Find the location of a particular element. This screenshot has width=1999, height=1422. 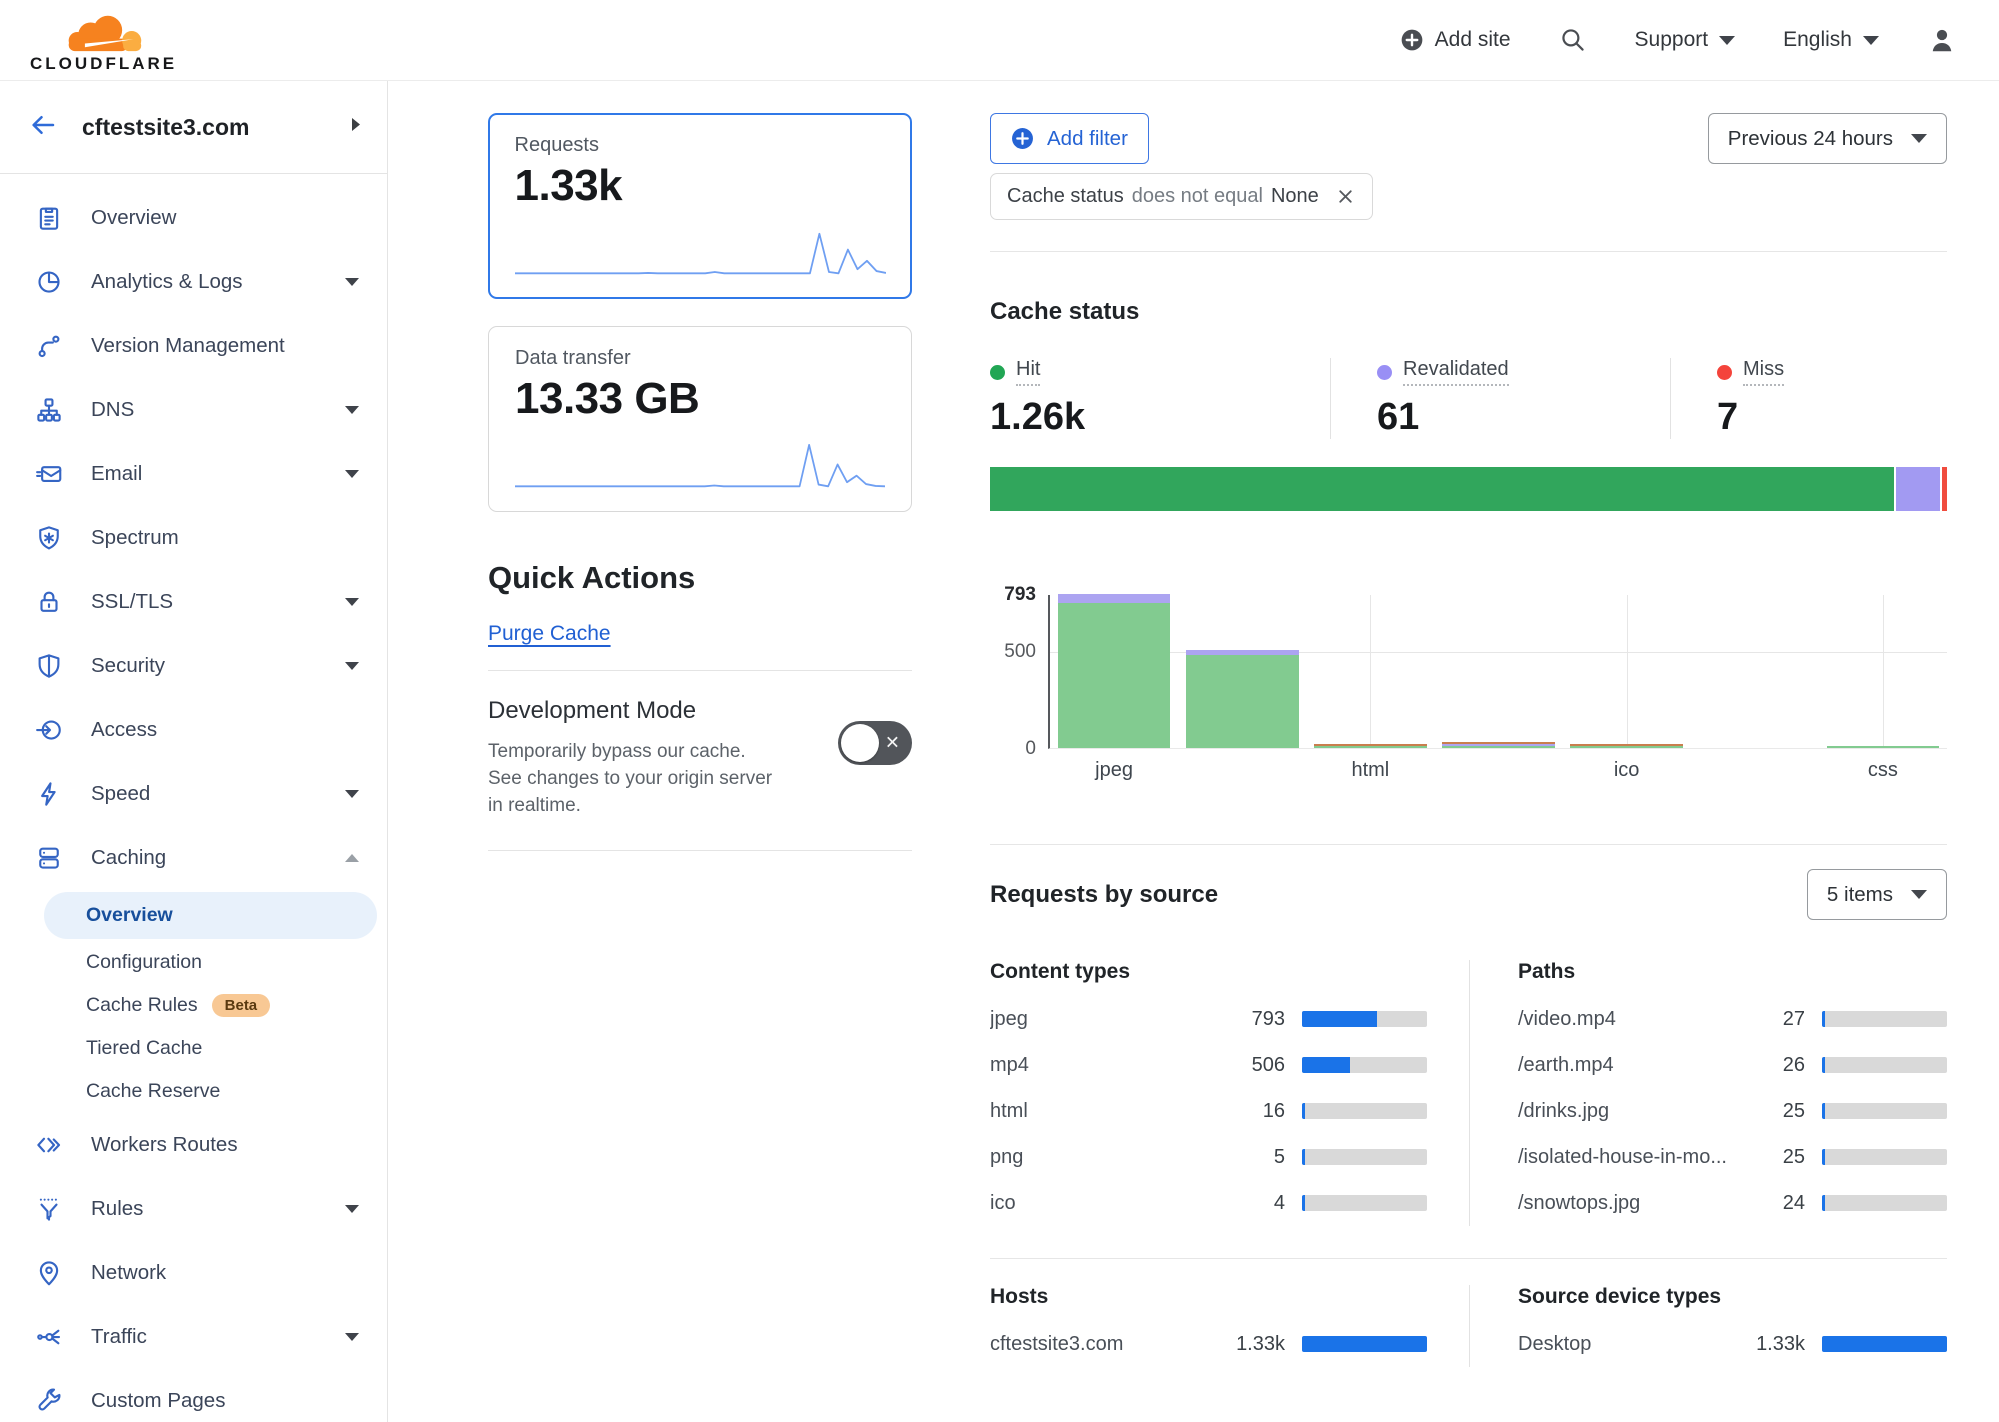

bar-ico is located at coordinates (1627, 671).